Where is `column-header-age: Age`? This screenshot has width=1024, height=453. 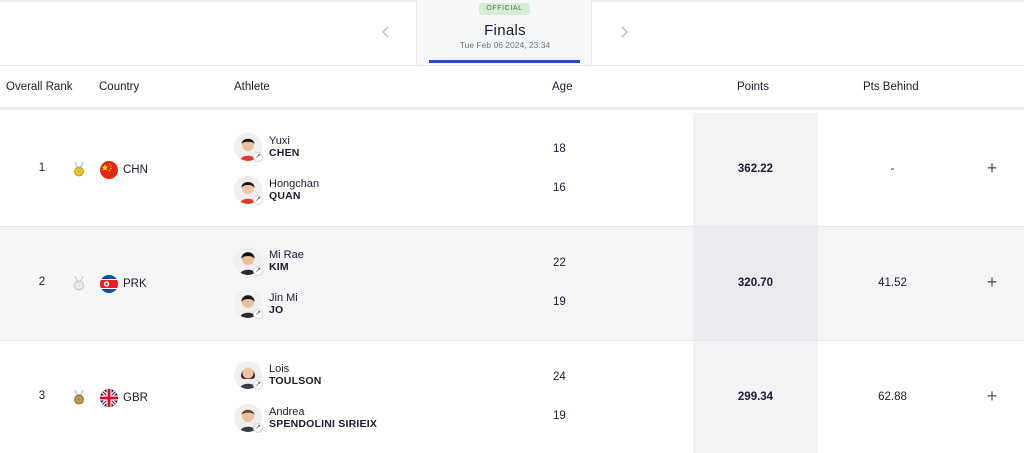 column-header-age: Age is located at coordinates (562, 87).